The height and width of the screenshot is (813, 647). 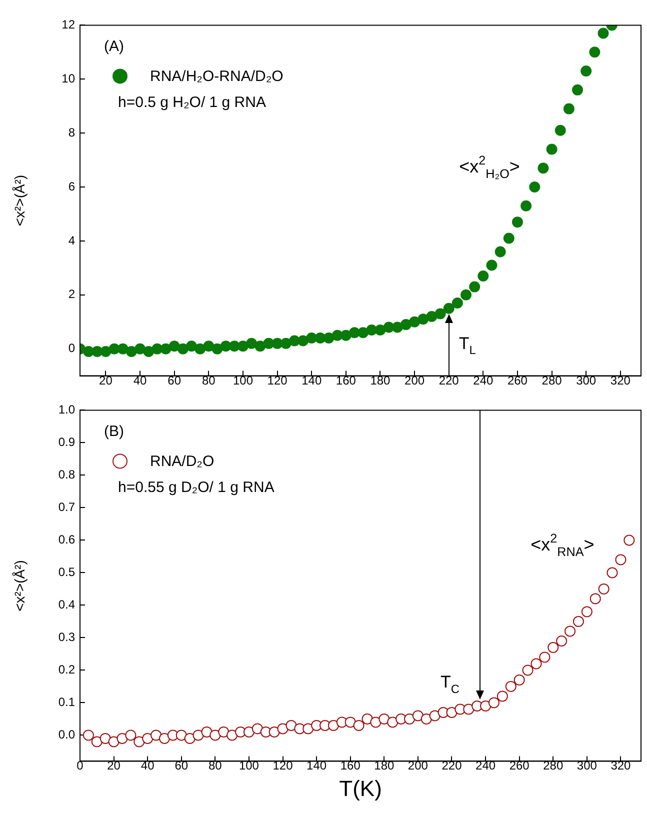 I want to click on y-tick-label: 0.4, so click(x=67, y=605).